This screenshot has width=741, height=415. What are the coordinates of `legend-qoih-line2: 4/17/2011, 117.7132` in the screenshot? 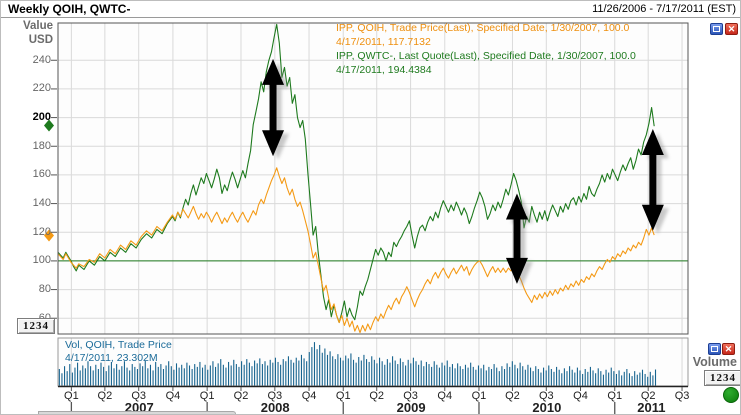 It's located at (383, 41).